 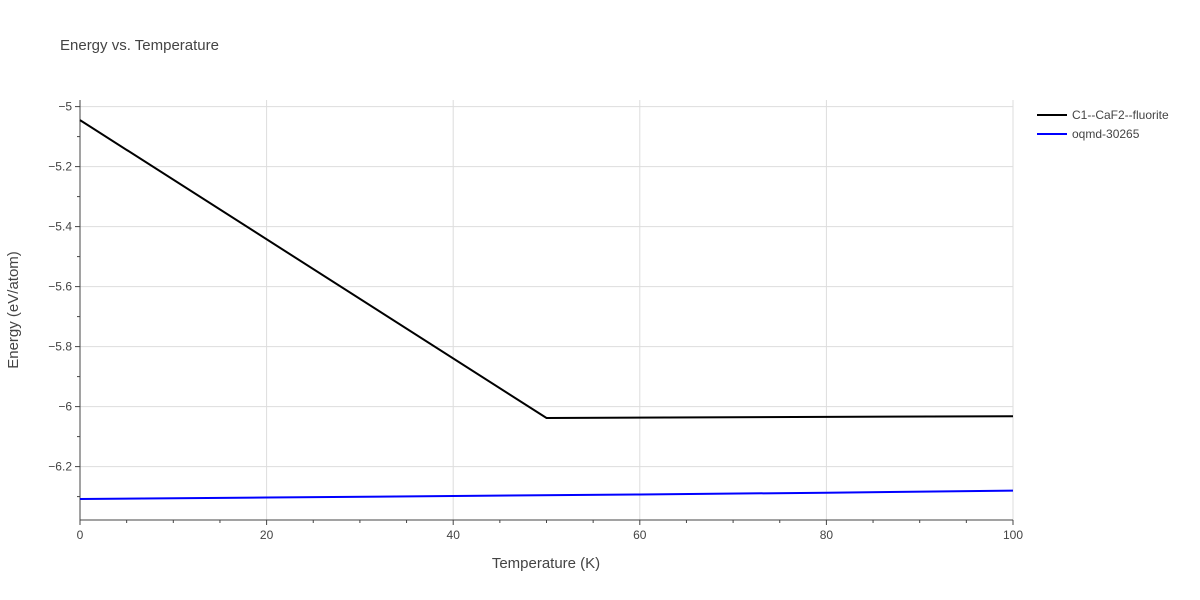 What do you see at coordinates (267, 535) in the screenshot?
I see `x-tick-label: 20` at bounding box center [267, 535].